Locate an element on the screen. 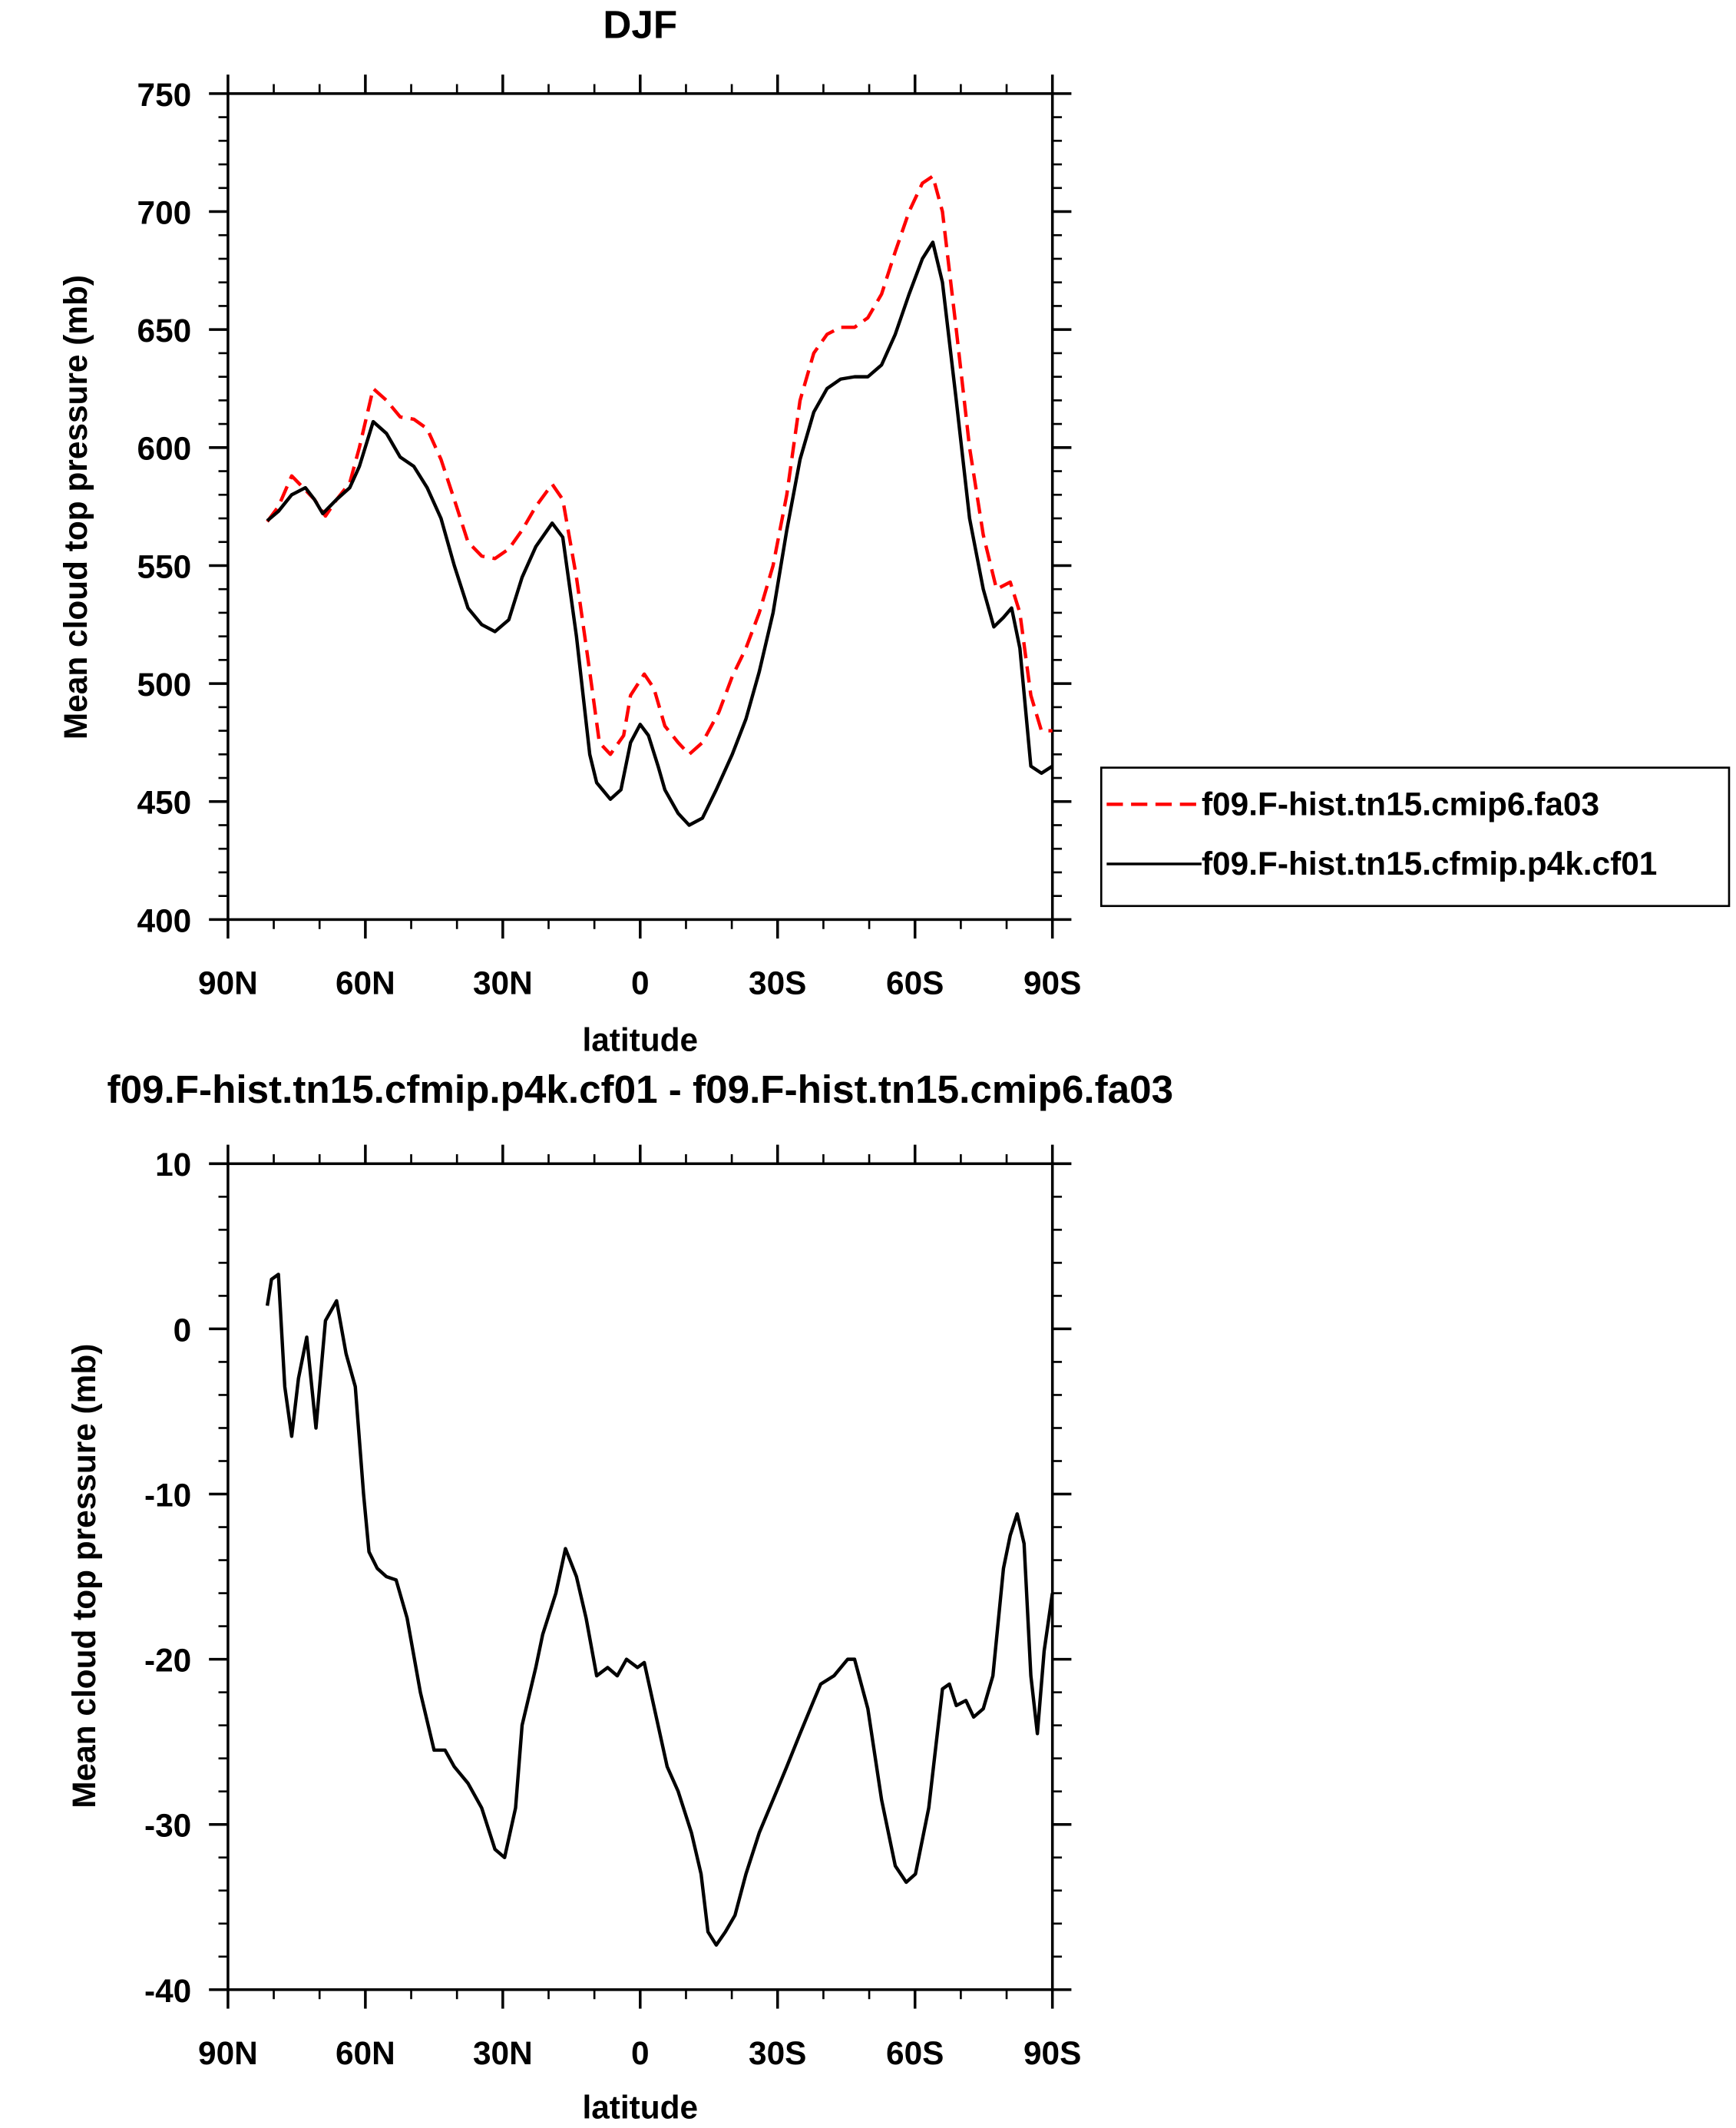 The image size is (1736, 2128). y-tick-label: 600 is located at coordinates (164, 449).